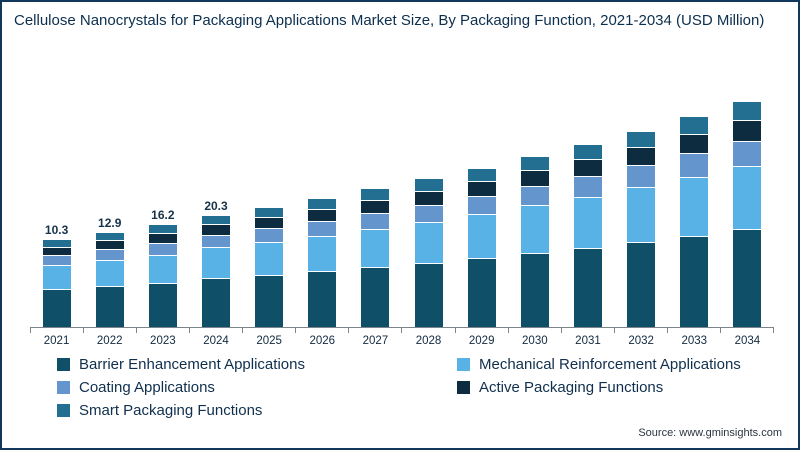  What do you see at coordinates (535, 341) in the screenshot?
I see `x-axis-label: 2030` at bounding box center [535, 341].